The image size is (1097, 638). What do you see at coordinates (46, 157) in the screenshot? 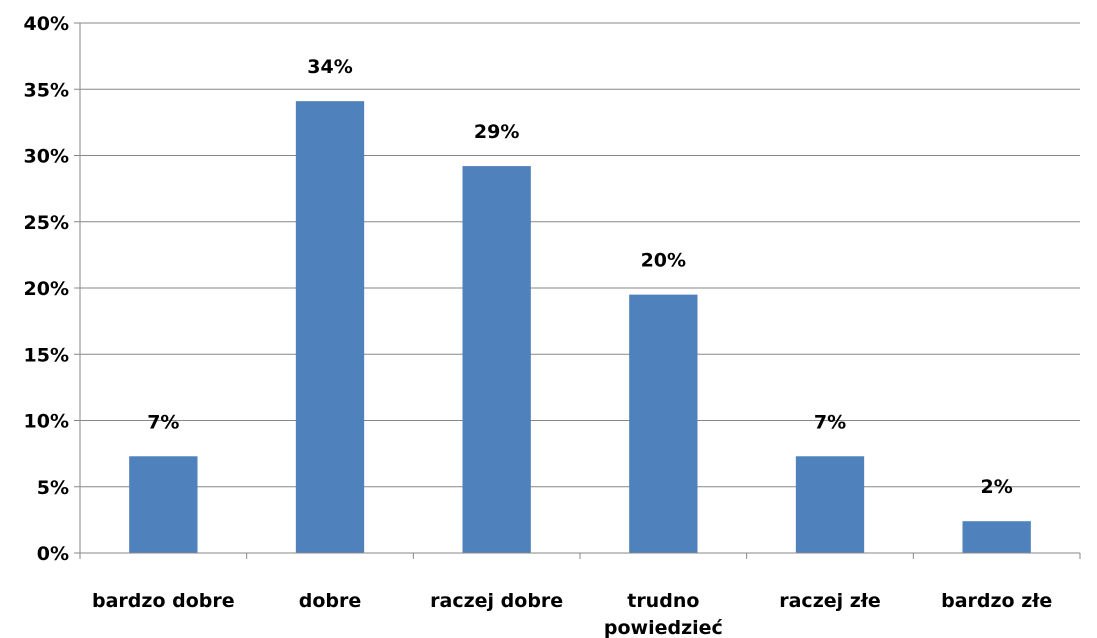
I see `y-tick-label: 30%` at bounding box center [46, 157].